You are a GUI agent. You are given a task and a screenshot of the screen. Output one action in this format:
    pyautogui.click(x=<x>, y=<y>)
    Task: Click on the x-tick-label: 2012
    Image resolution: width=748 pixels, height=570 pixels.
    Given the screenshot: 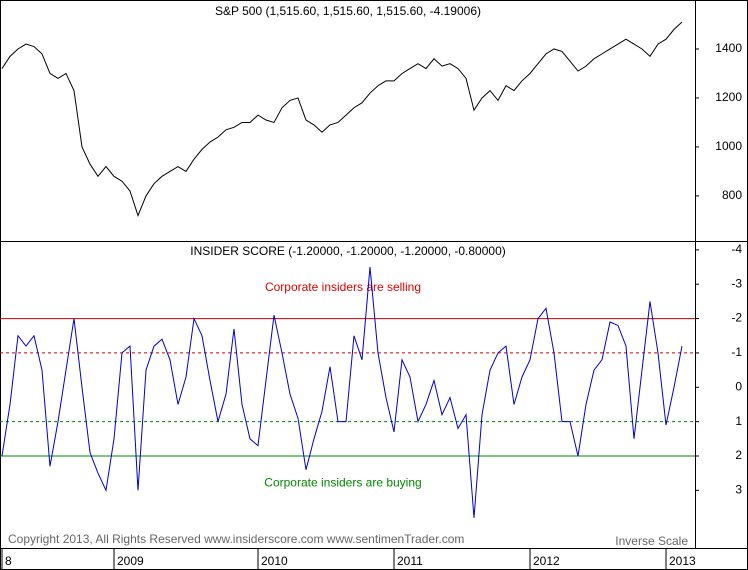 What is the action you would take?
    pyautogui.click(x=546, y=561)
    